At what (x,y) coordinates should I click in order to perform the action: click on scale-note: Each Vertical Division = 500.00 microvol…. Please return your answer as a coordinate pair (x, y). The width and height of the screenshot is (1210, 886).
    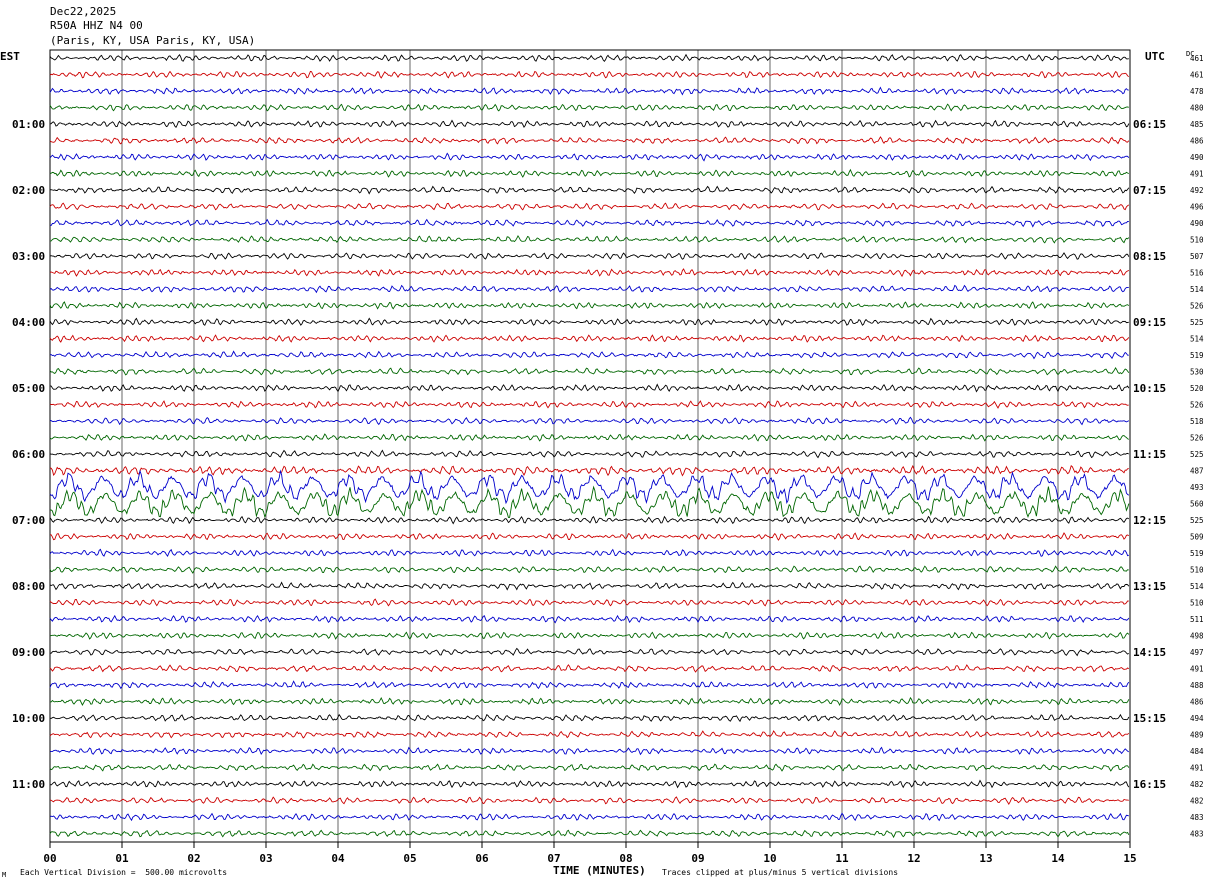
    Looking at the image, I should click on (124, 872).